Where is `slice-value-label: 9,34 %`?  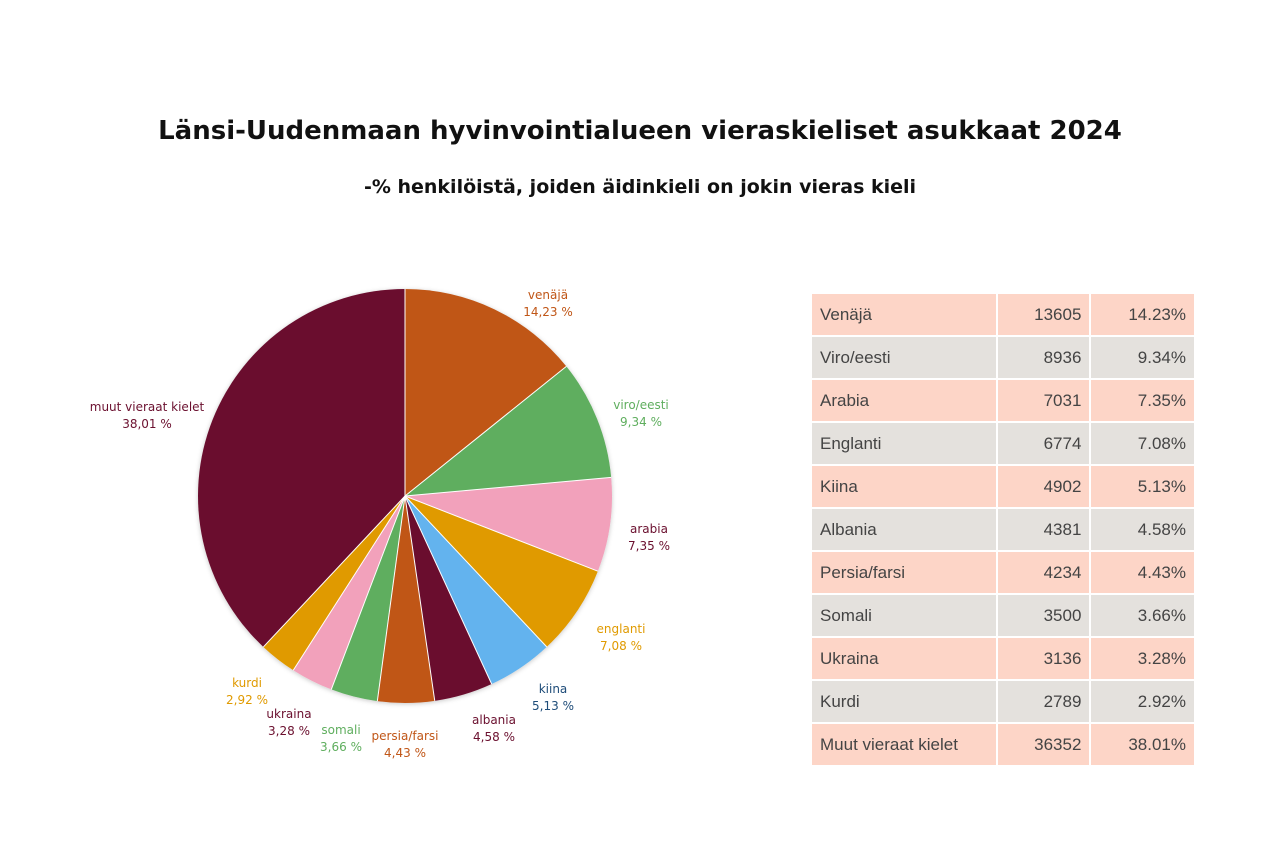
slice-value-label: 9,34 % is located at coordinates (641, 422).